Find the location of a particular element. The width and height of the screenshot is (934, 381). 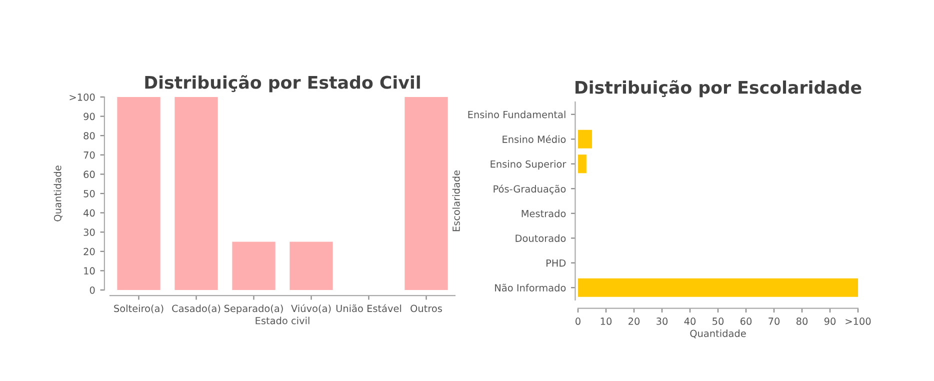

y-tick-label: 50 is located at coordinates (89, 194).